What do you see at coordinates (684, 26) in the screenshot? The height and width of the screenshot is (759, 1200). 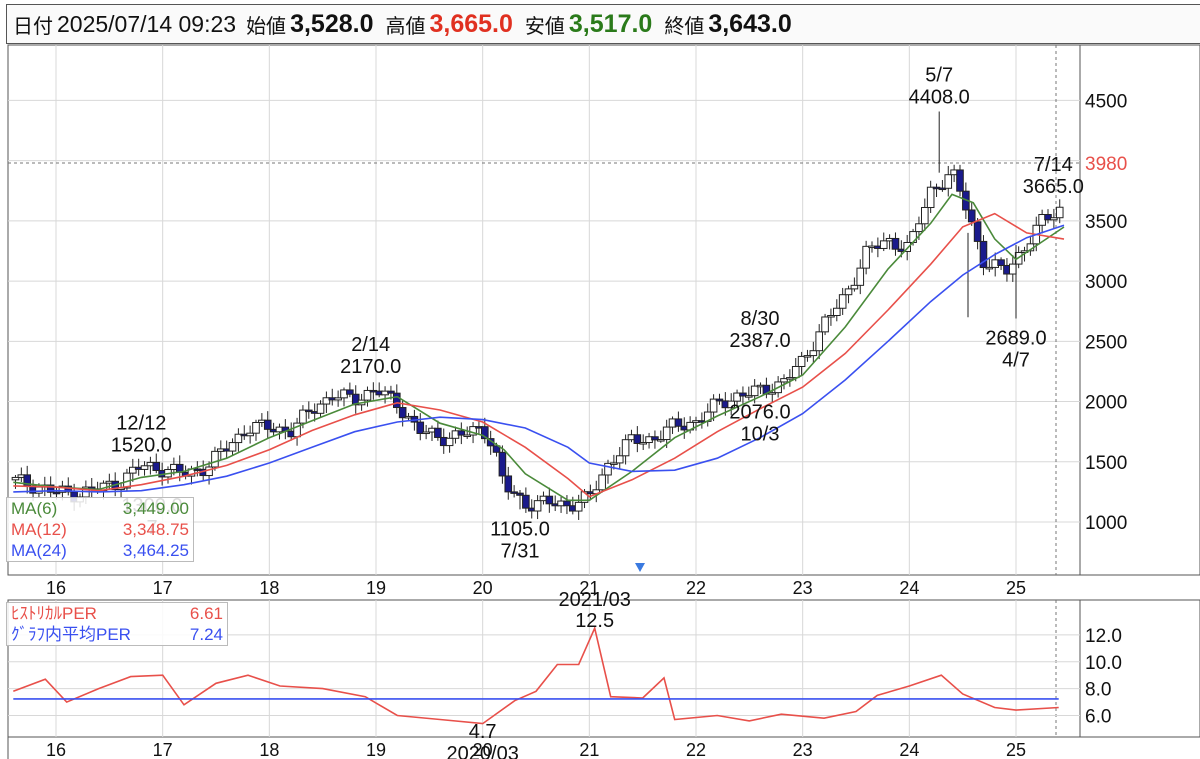 I see `close-label: 終値` at bounding box center [684, 26].